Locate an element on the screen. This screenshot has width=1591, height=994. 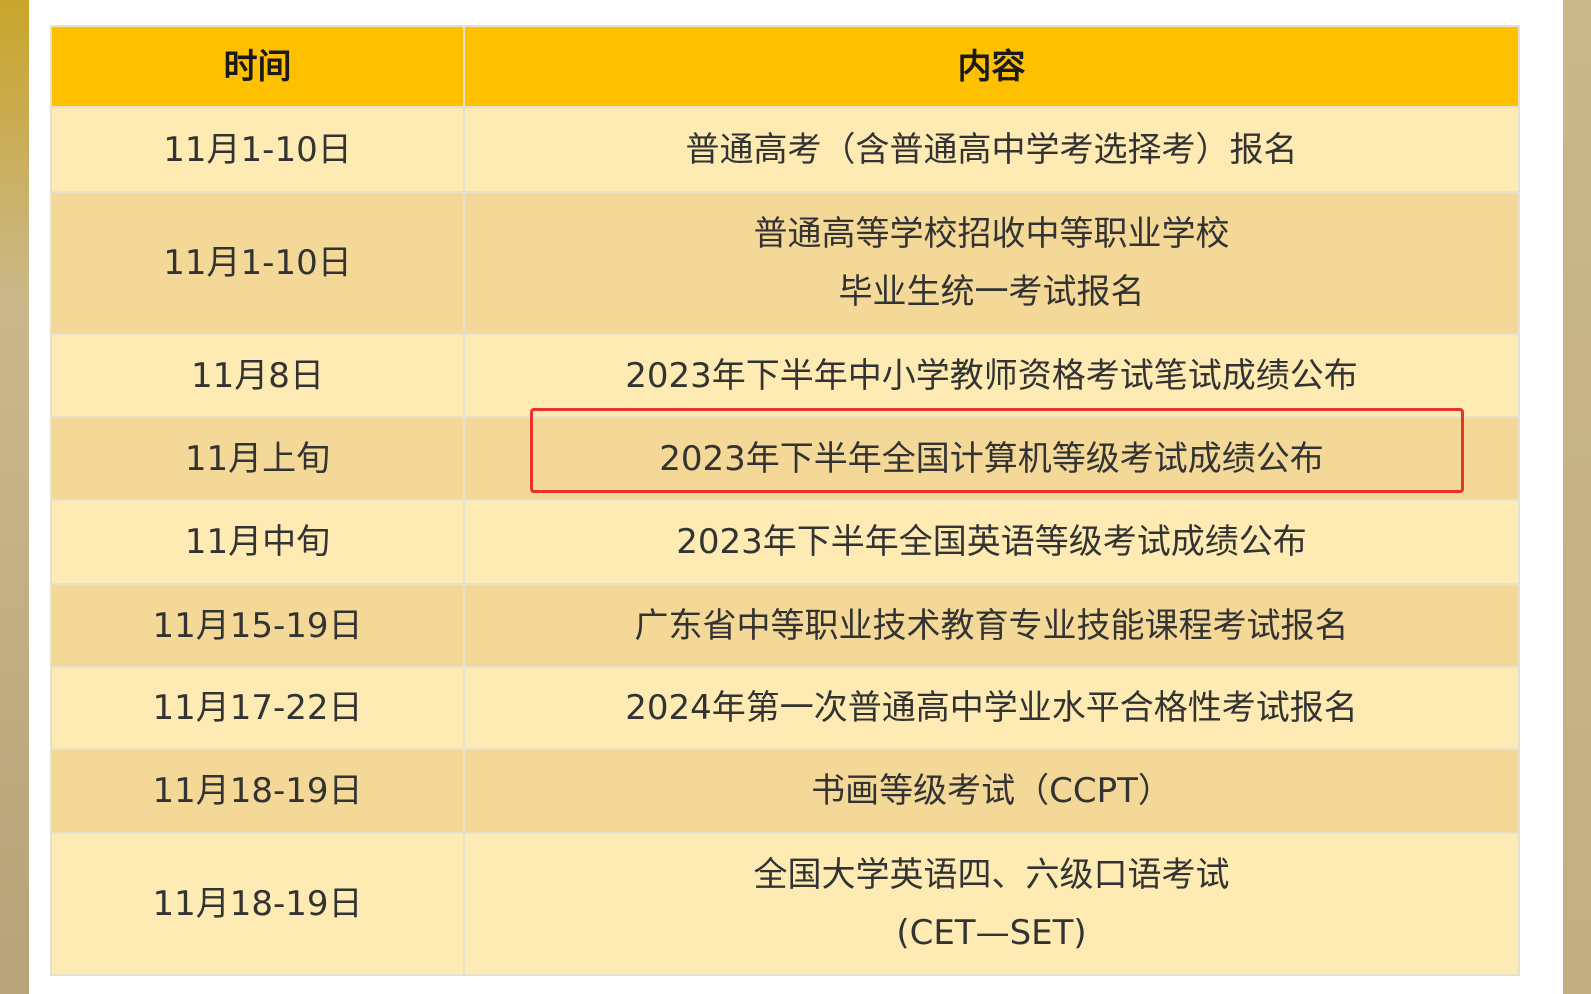
content-line: 2024年第一次普通高中学业水平合格性考试报名 is located at coordinates (991, 708).